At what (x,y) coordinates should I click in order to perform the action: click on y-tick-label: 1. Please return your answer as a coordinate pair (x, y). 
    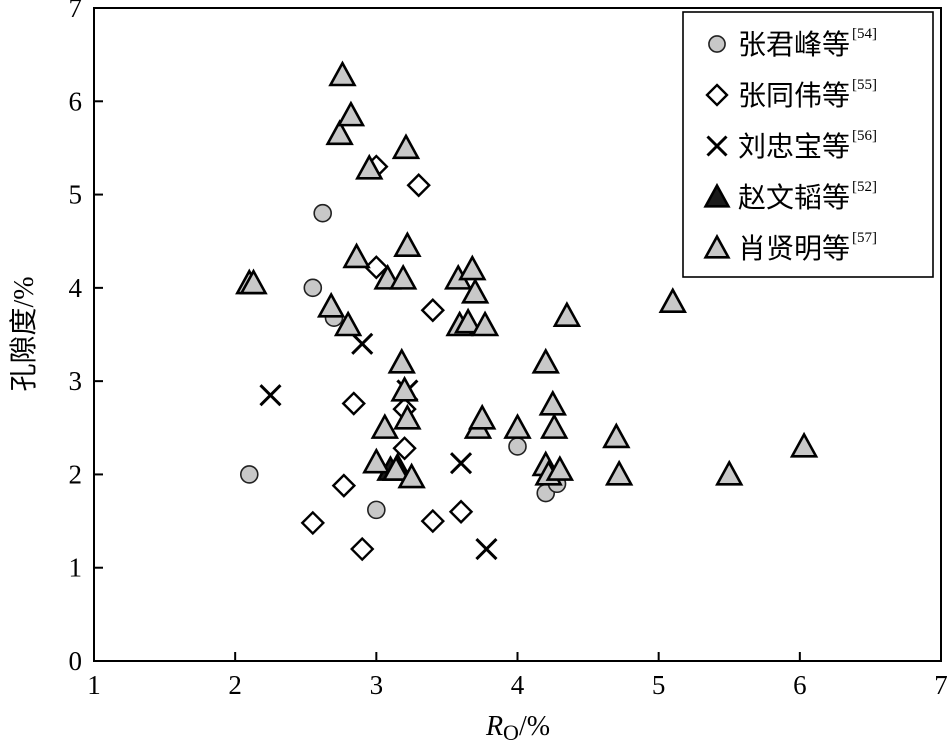
    Looking at the image, I should click on (76, 568).